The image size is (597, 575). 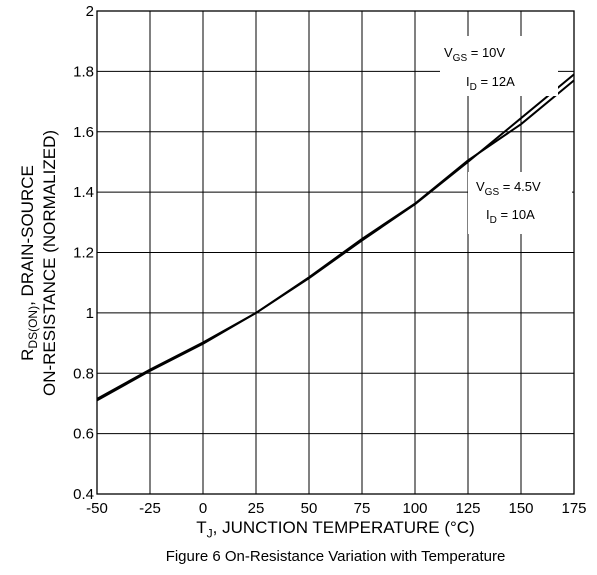 I want to click on x-tick-label: 25, so click(x=256, y=508).